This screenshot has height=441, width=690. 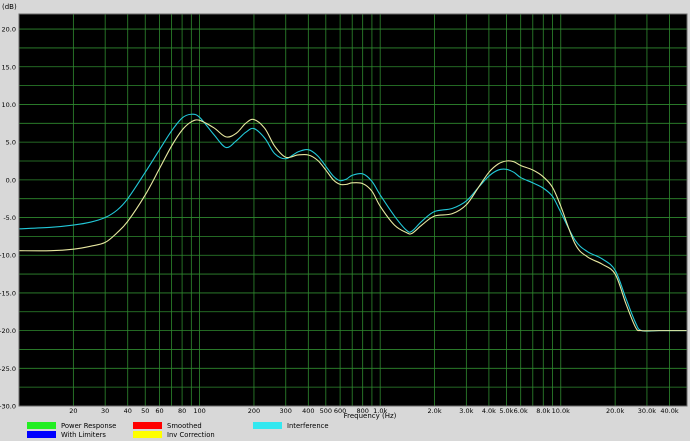 I want to click on y-tick-label: -25.0, so click(x=8, y=369).